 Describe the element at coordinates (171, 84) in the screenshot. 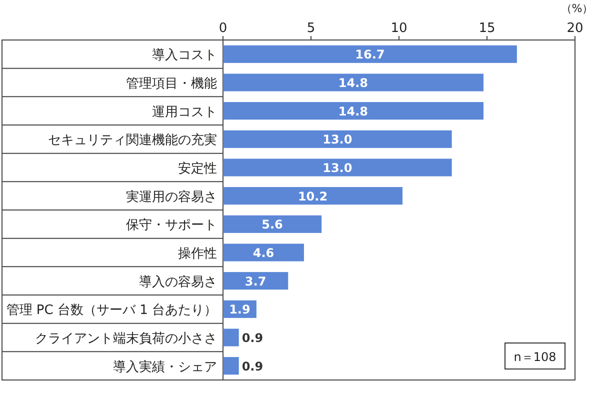

I see `y-tick-label: 管理項目・機能` at that location.